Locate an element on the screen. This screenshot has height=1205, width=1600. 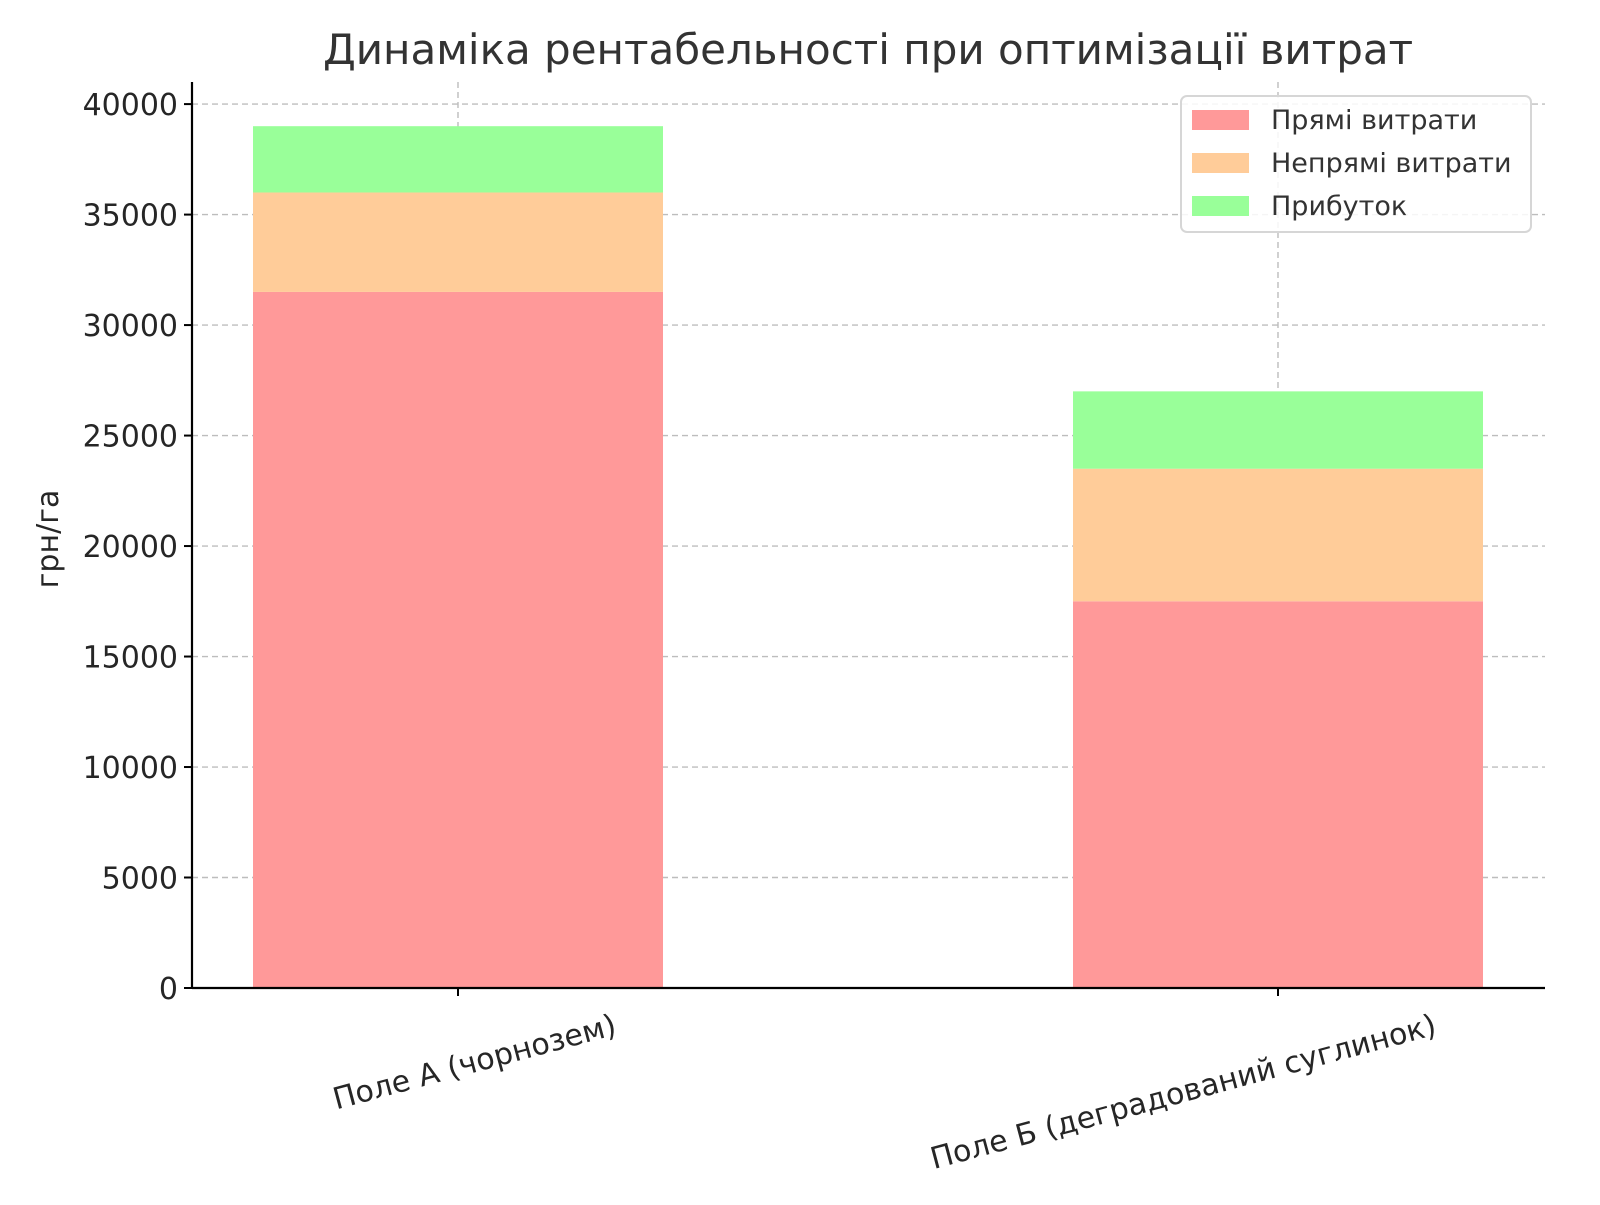
y-tick-label-6: 30000 is located at coordinates (130, 326).